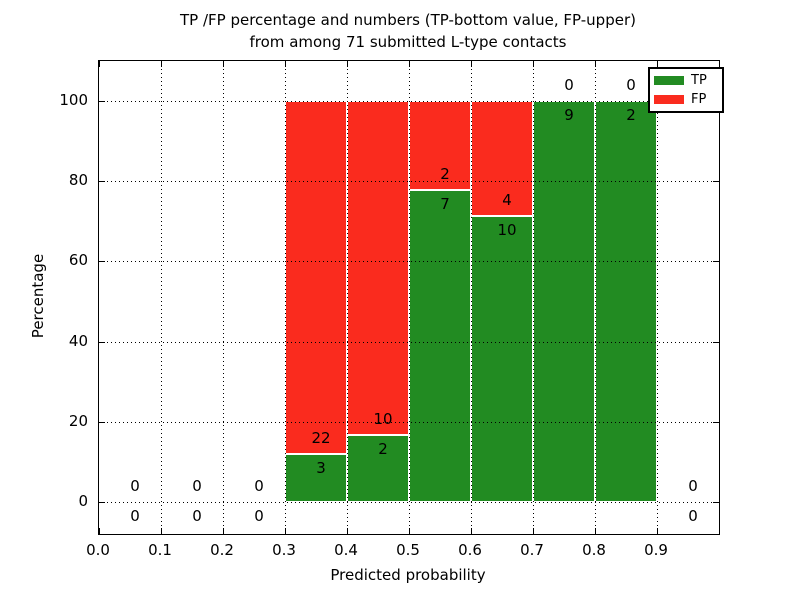  What do you see at coordinates (383, 449) in the screenshot?
I see `tp-count-label: 2` at bounding box center [383, 449].